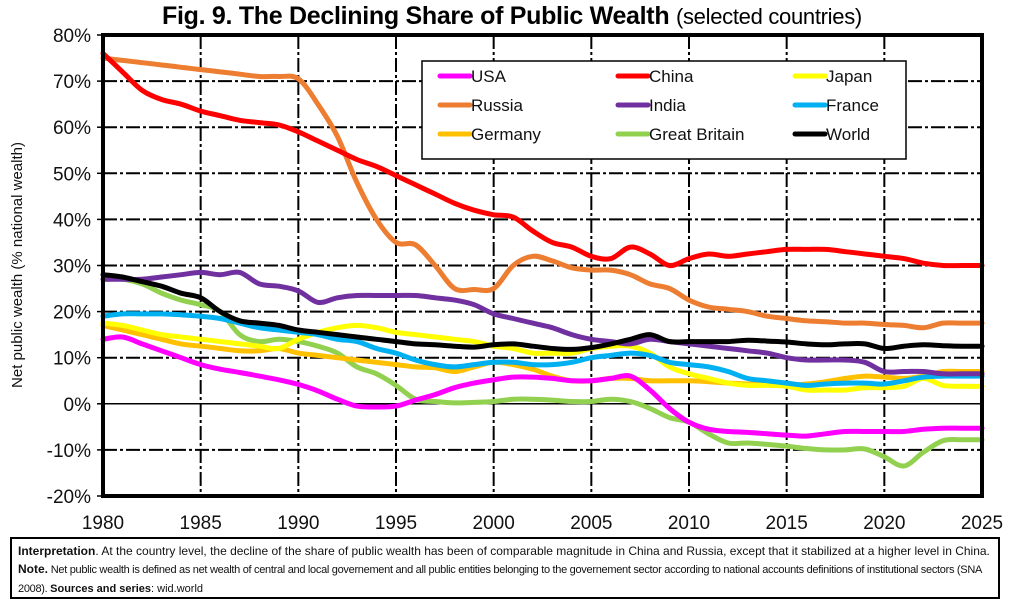 The width and height of the screenshot is (1024, 614). I want to click on x-tick-label: 1990, so click(298, 523).